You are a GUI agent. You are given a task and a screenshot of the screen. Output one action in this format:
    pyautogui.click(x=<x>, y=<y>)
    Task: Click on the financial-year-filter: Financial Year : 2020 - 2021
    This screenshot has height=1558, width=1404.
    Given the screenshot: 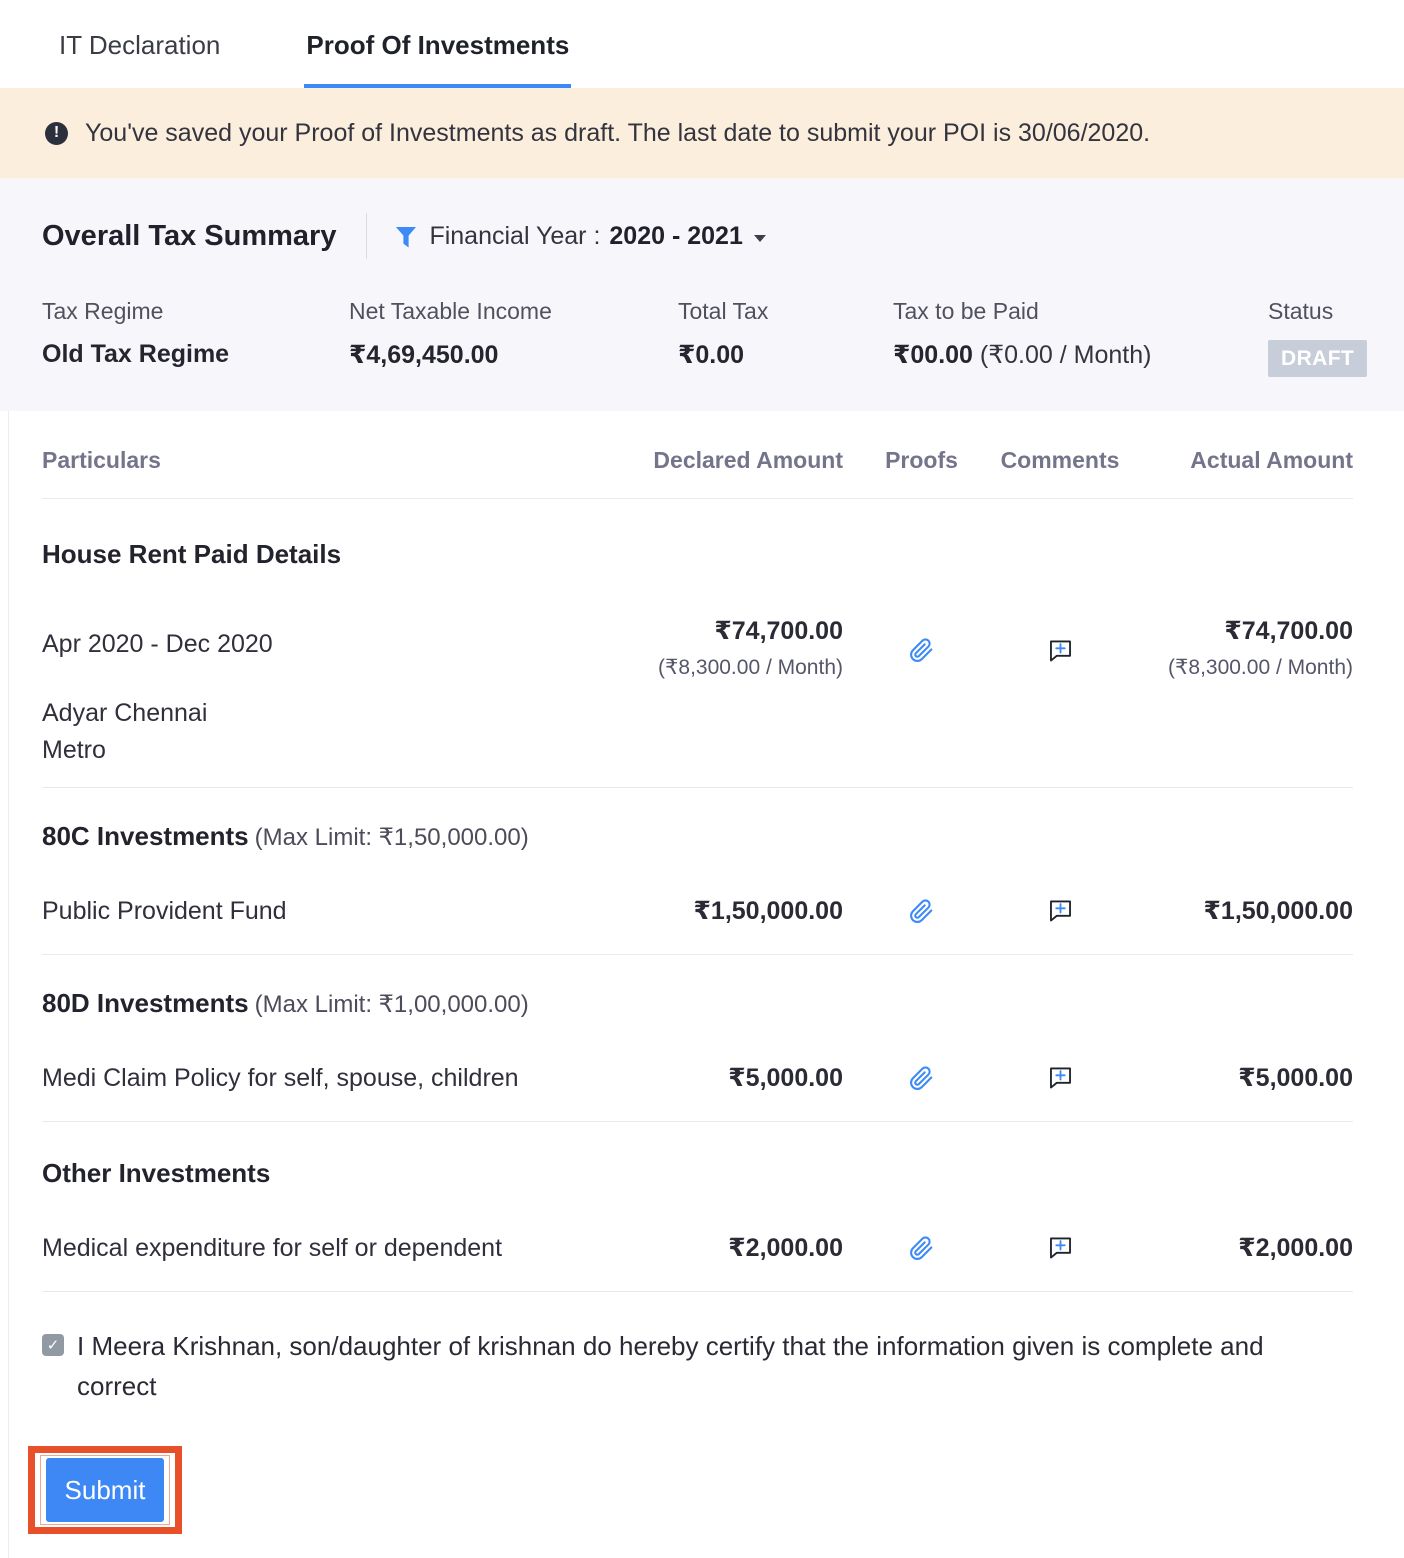 What is the action you would take?
    pyautogui.click(x=581, y=236)
    